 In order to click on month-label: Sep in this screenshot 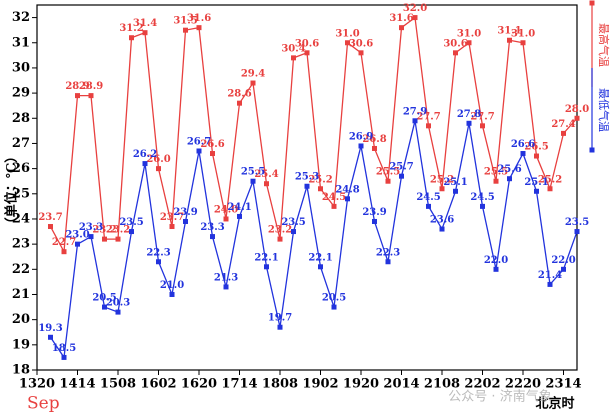, I will do `click(43, 404)`.